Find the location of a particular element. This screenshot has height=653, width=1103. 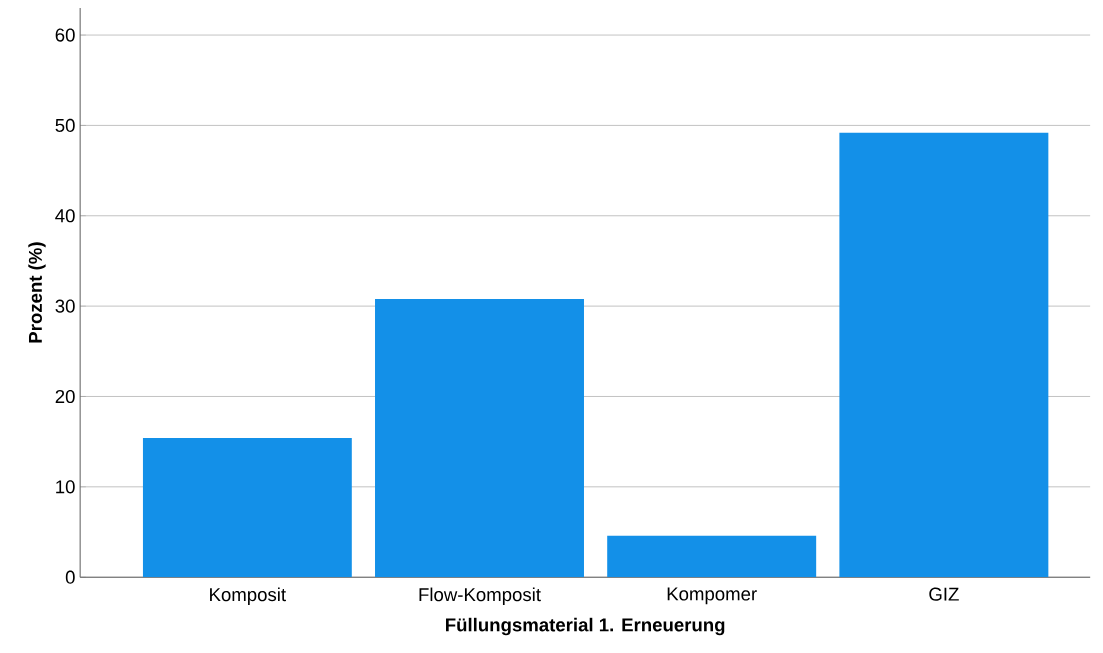

y-tick-label: 60 is located at coordinates (65, 35).